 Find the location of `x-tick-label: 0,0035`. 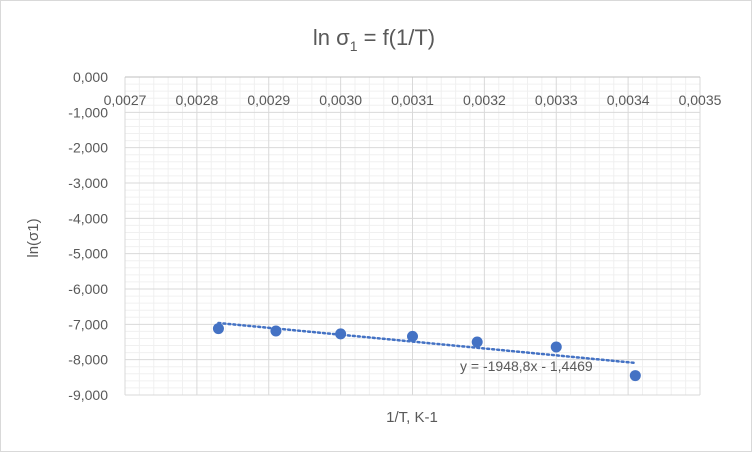

x-tick-label: 0,0035 is located at coordinates (700, 100).